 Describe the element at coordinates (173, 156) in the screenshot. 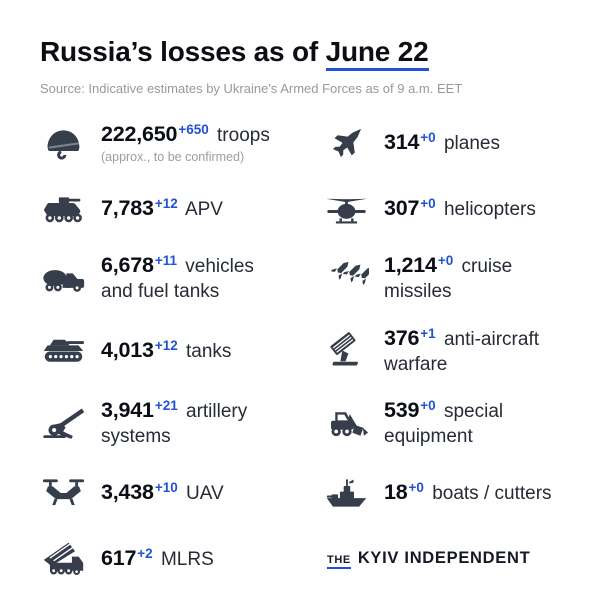

I see `stat-note: (approx., to be confirmed)` at that location.